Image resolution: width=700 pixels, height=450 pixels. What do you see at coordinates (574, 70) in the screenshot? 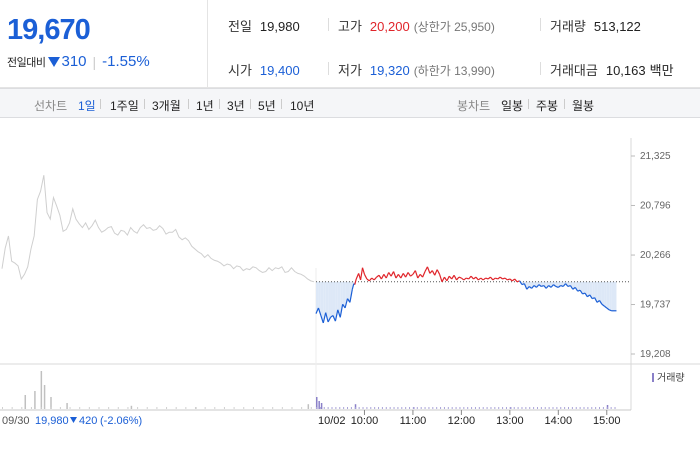
I see `stat-label: 거래대금` at bounding box center [574, 70].